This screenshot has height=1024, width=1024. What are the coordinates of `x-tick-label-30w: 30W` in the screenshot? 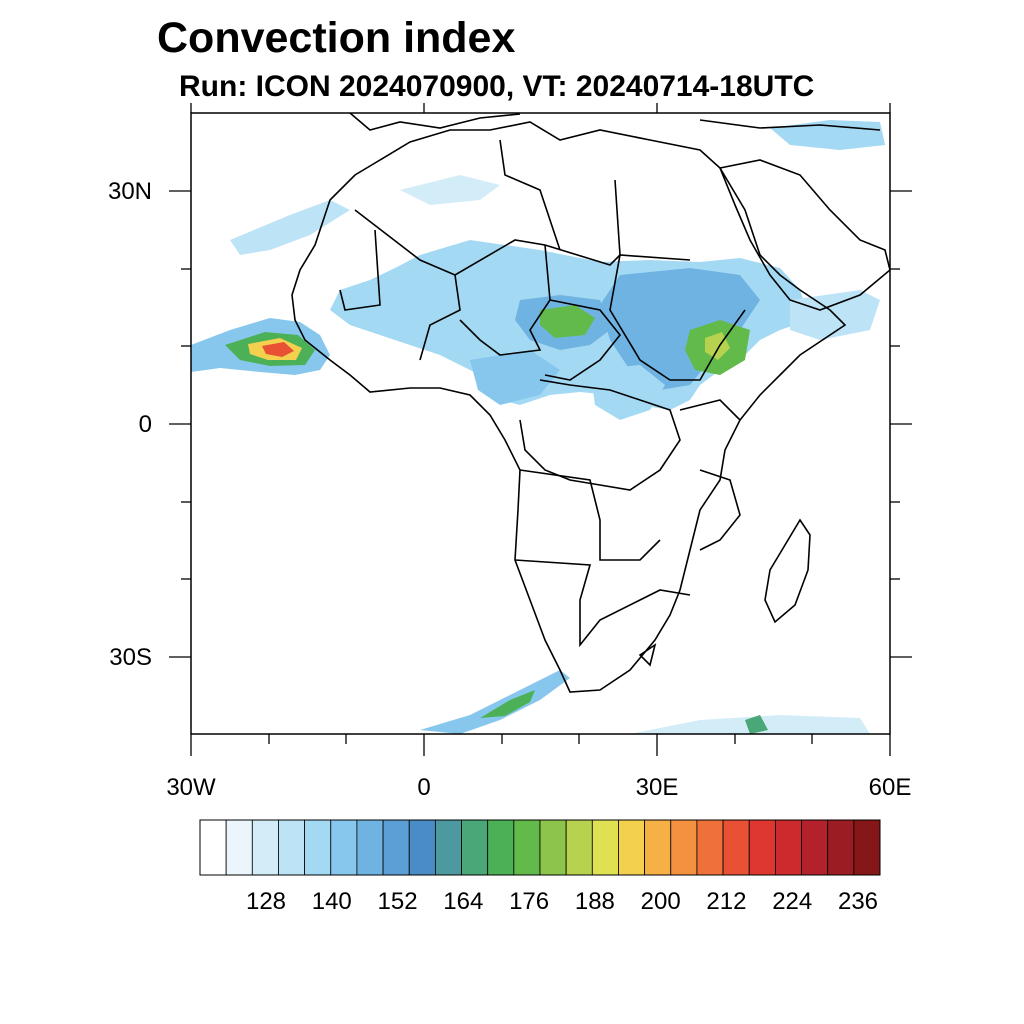 It's located at (191, 787).